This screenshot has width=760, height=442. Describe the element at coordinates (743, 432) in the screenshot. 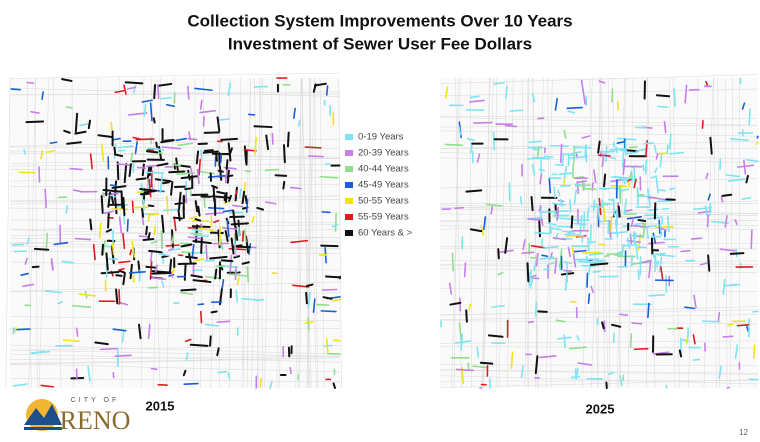

I see `page-number: 12` at that location.